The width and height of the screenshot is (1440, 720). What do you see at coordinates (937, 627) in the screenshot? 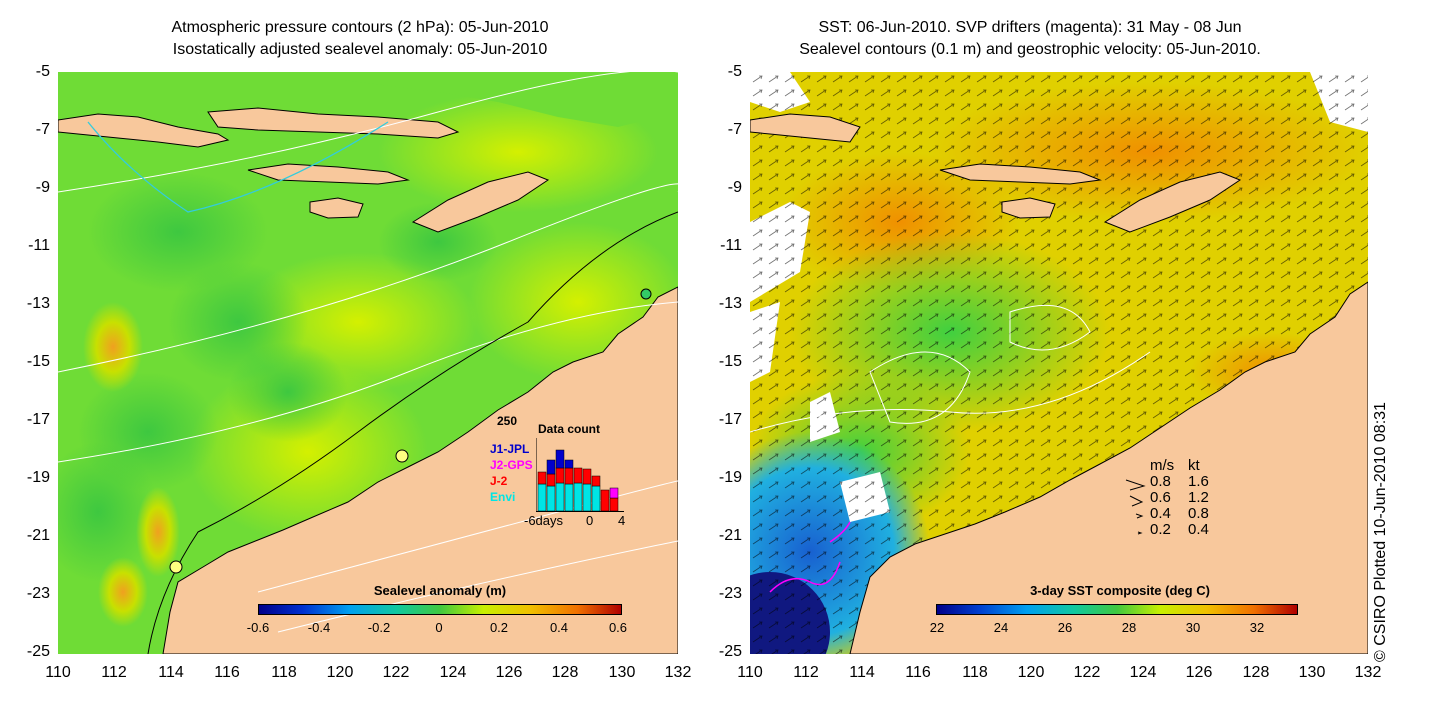
I see `right-colorbar-tick: 22` at bounding box center [937, 627].